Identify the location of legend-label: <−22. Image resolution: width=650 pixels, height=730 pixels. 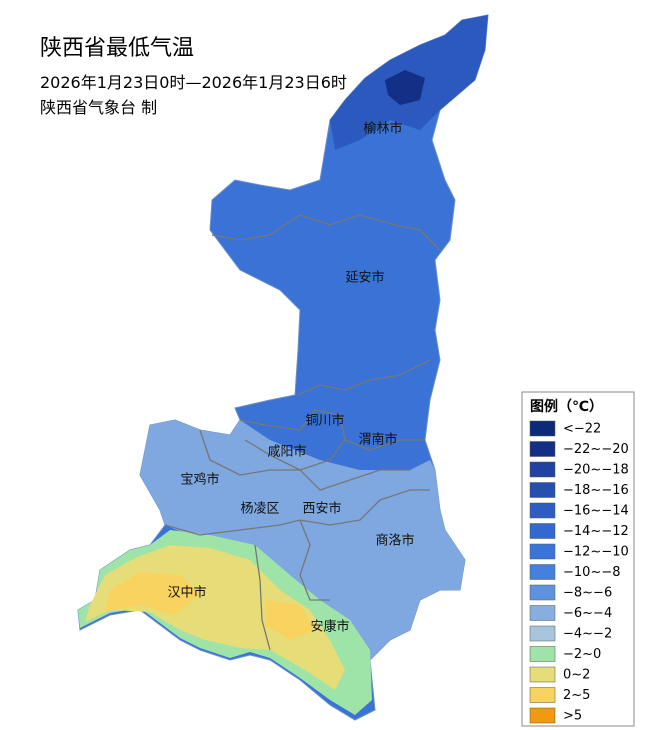
(582, 429).